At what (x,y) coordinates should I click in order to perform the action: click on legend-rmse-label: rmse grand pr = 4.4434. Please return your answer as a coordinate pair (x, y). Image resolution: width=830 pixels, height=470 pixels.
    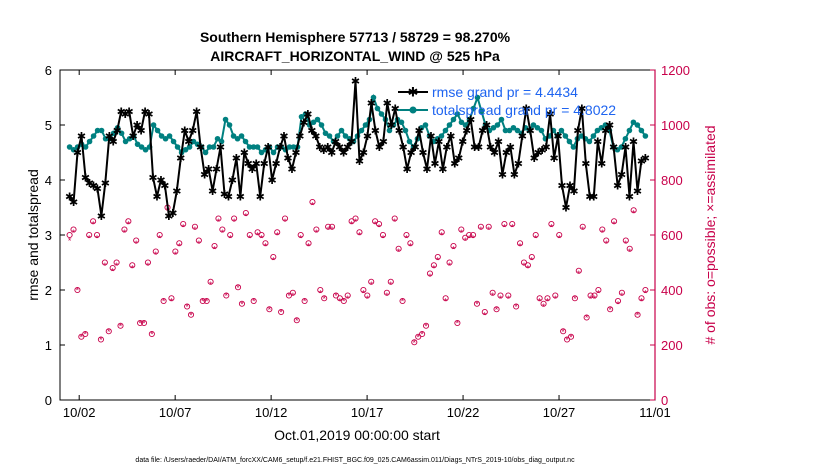
    Looking at the image, I should click on (505, 92).